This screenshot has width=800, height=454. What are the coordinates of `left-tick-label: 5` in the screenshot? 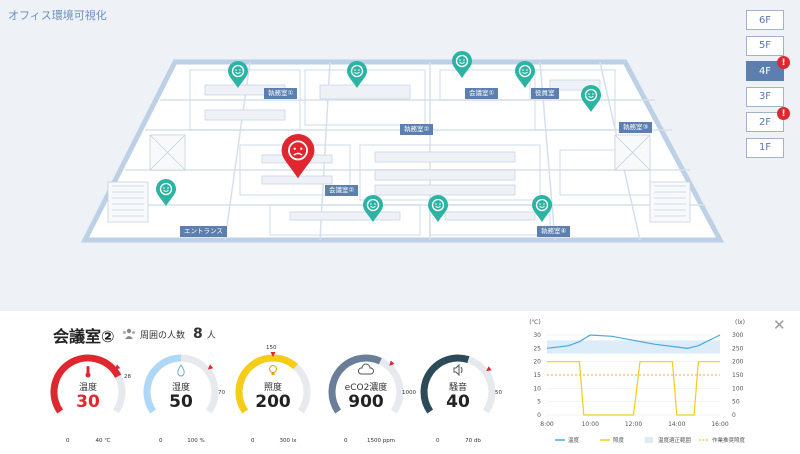 It's located at (539, 402).